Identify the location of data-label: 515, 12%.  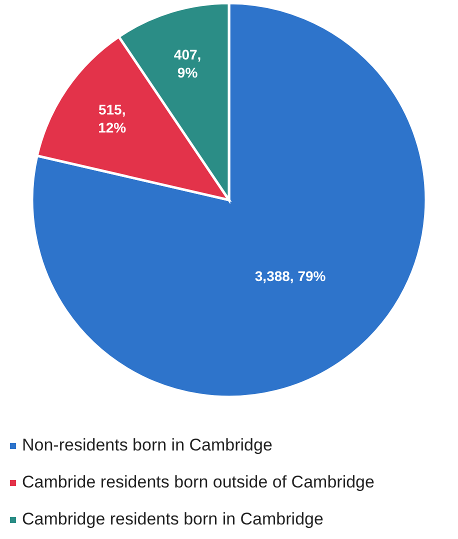
(112, 118).